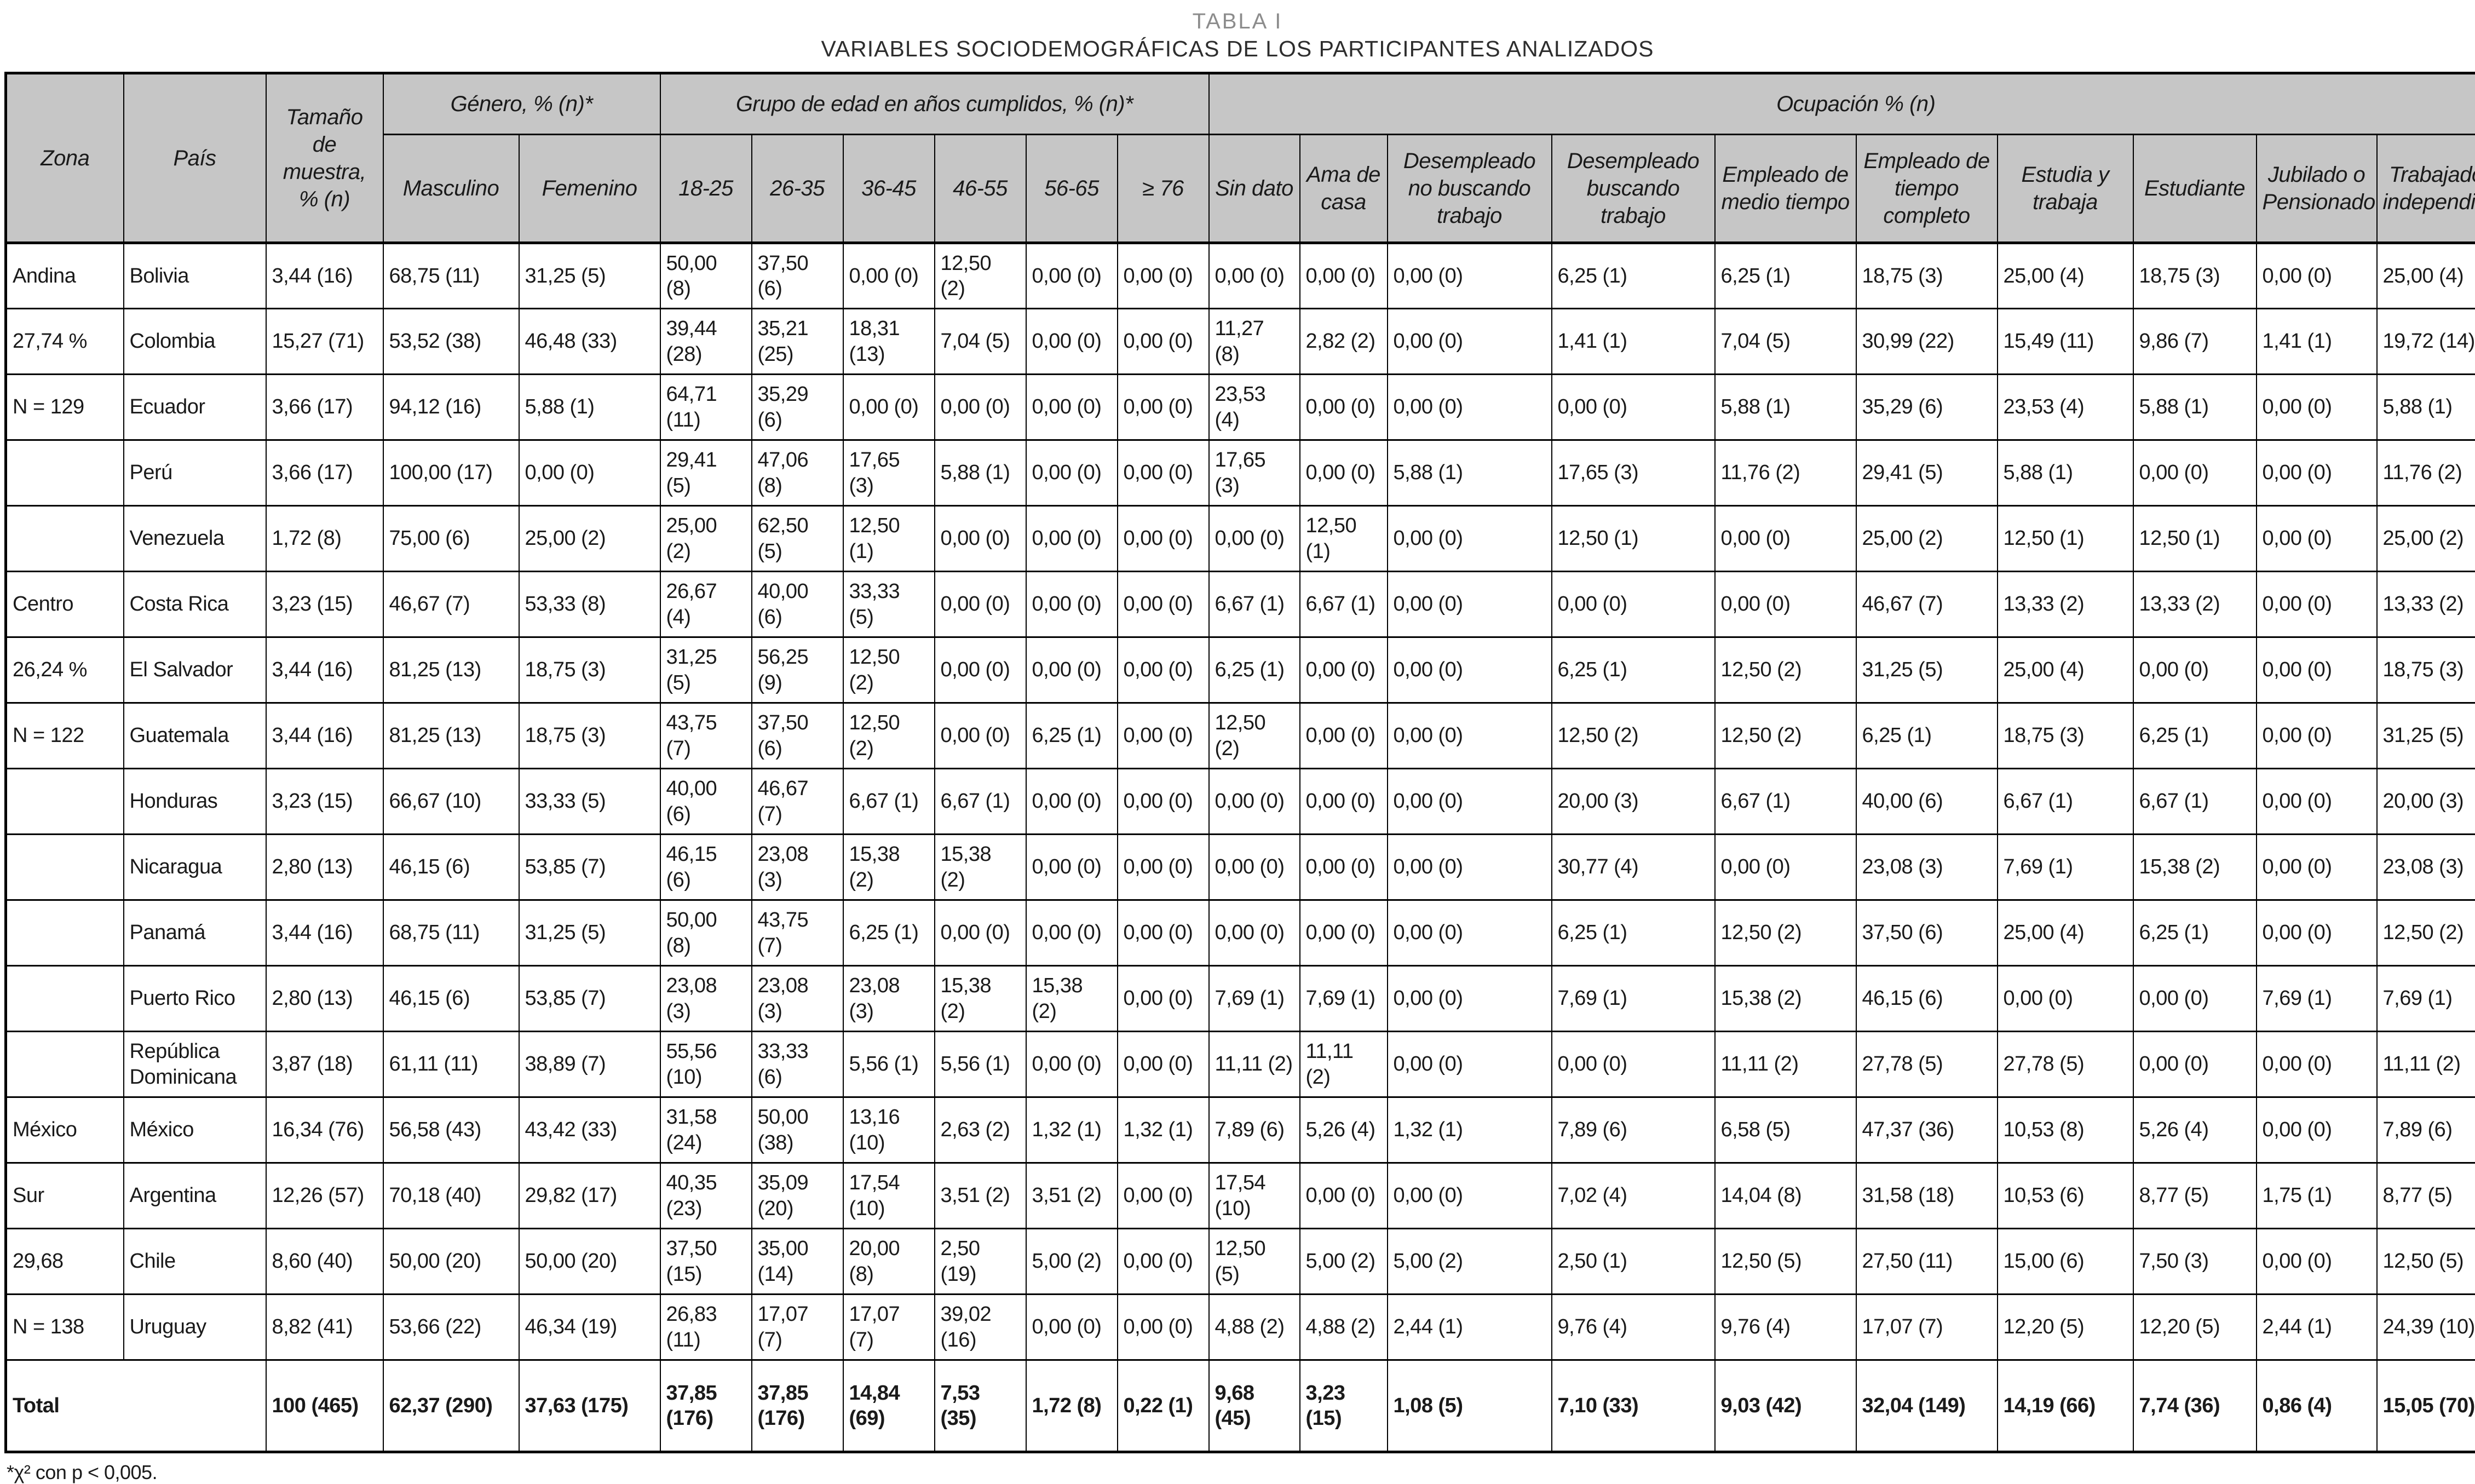  What do you see at coordinates (2065, 736) in the screenshot?
I see `cell-value-15: 18,75 (3)` at bounding box center [2065, 736].